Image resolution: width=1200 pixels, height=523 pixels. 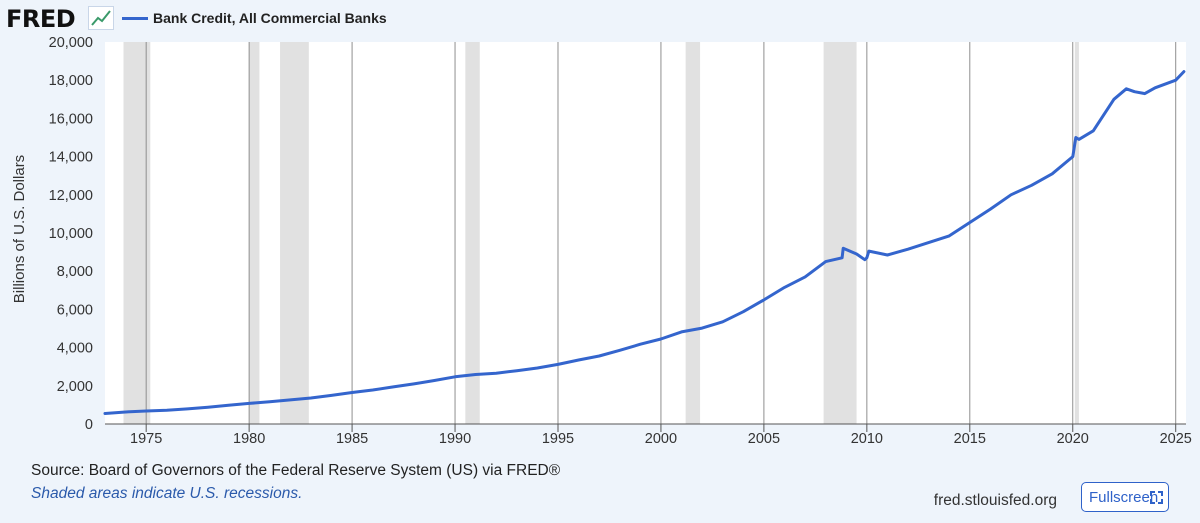 I want to click on x-tick-label: 2020, so click(x=1073, y=439).